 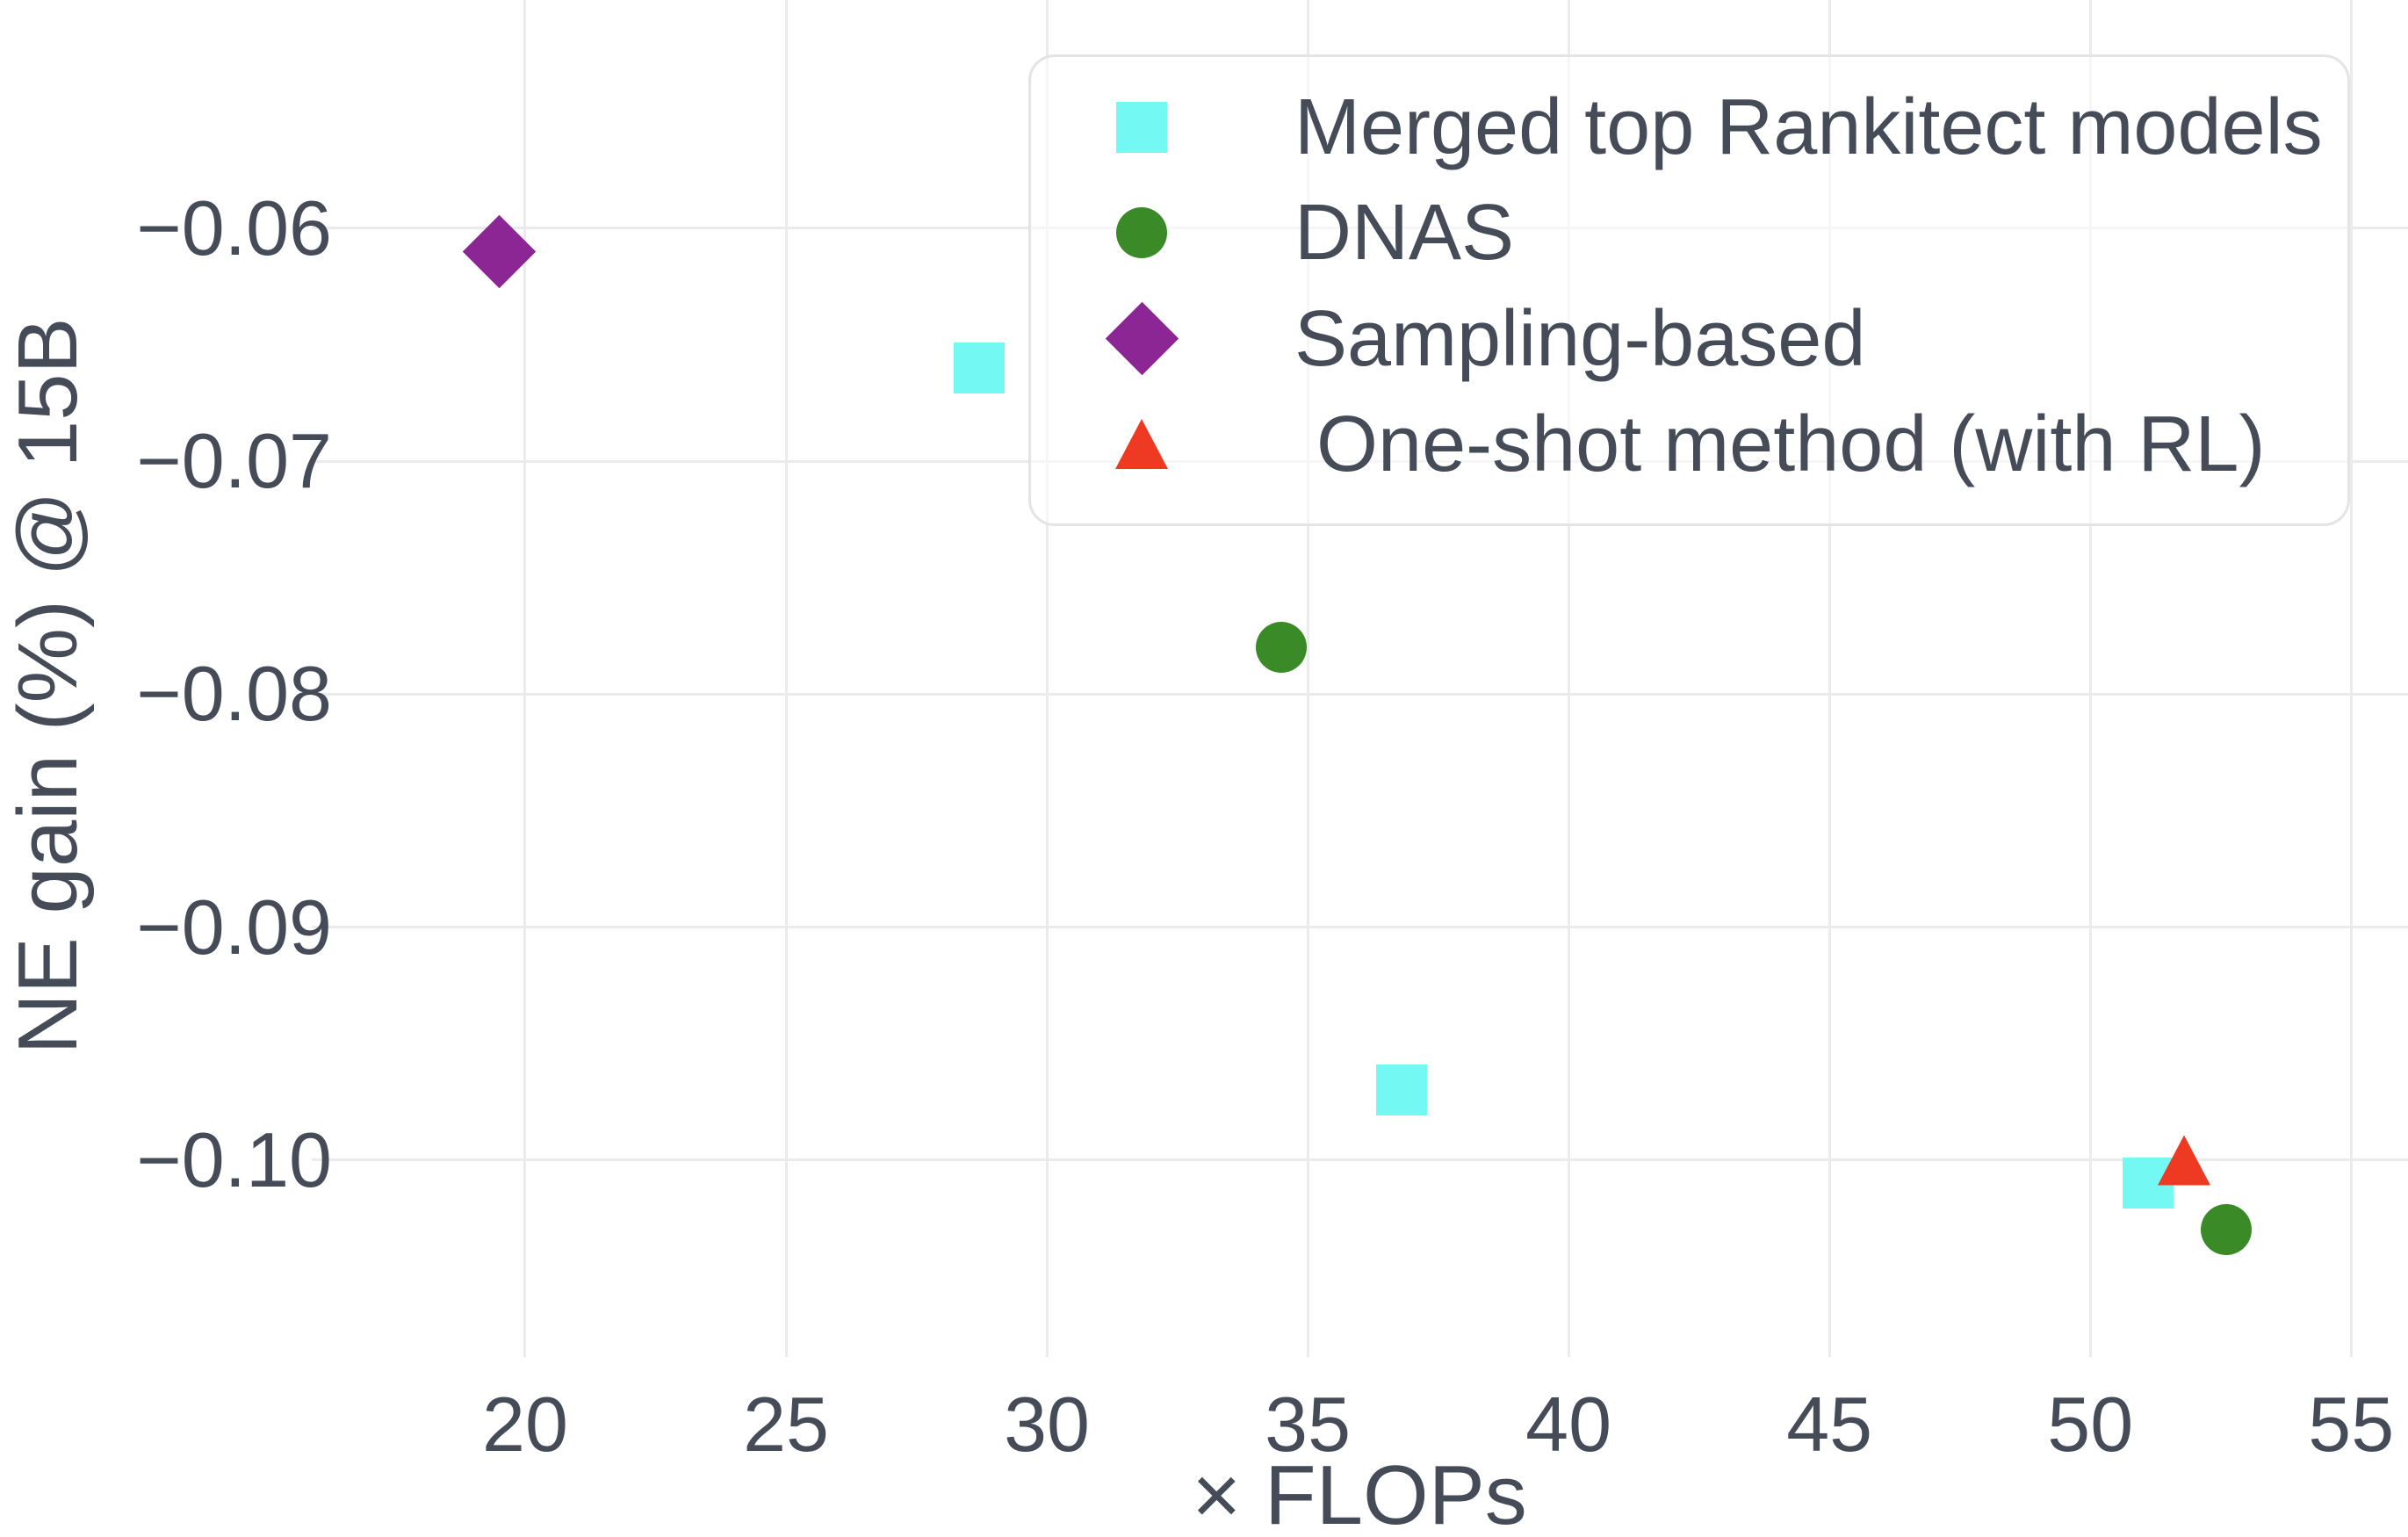 I want to click on y-tick-label: −0.06, so click(x=234, y=228).